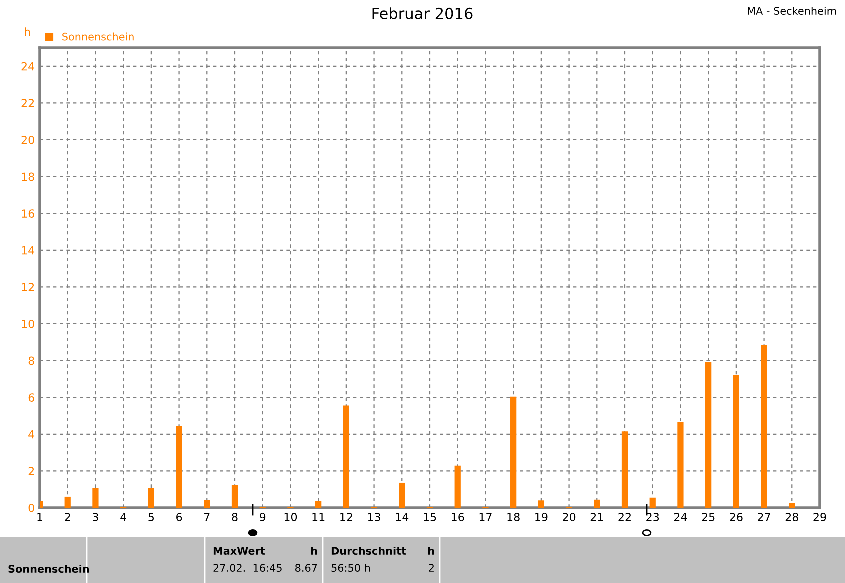 This screenshot has width=845, height=583. Describe the element at coordinates (48, 569) in the screenshot. I see `text: Sonnenschein` at that location.